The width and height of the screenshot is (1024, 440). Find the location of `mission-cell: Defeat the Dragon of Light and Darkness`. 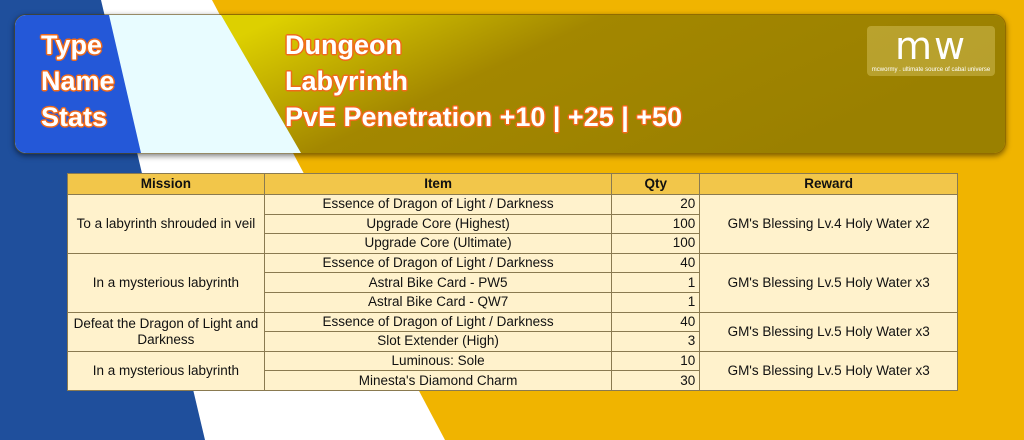

mission-cell: Defeat the Dragon of Light and Darkness is located at coordinates (166, 331).